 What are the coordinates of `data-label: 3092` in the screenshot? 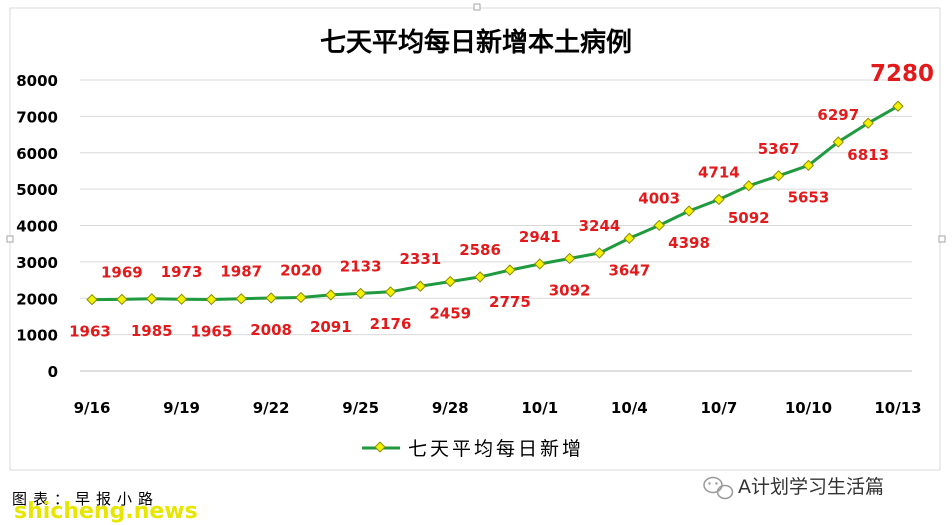 It's located at (570, 291).